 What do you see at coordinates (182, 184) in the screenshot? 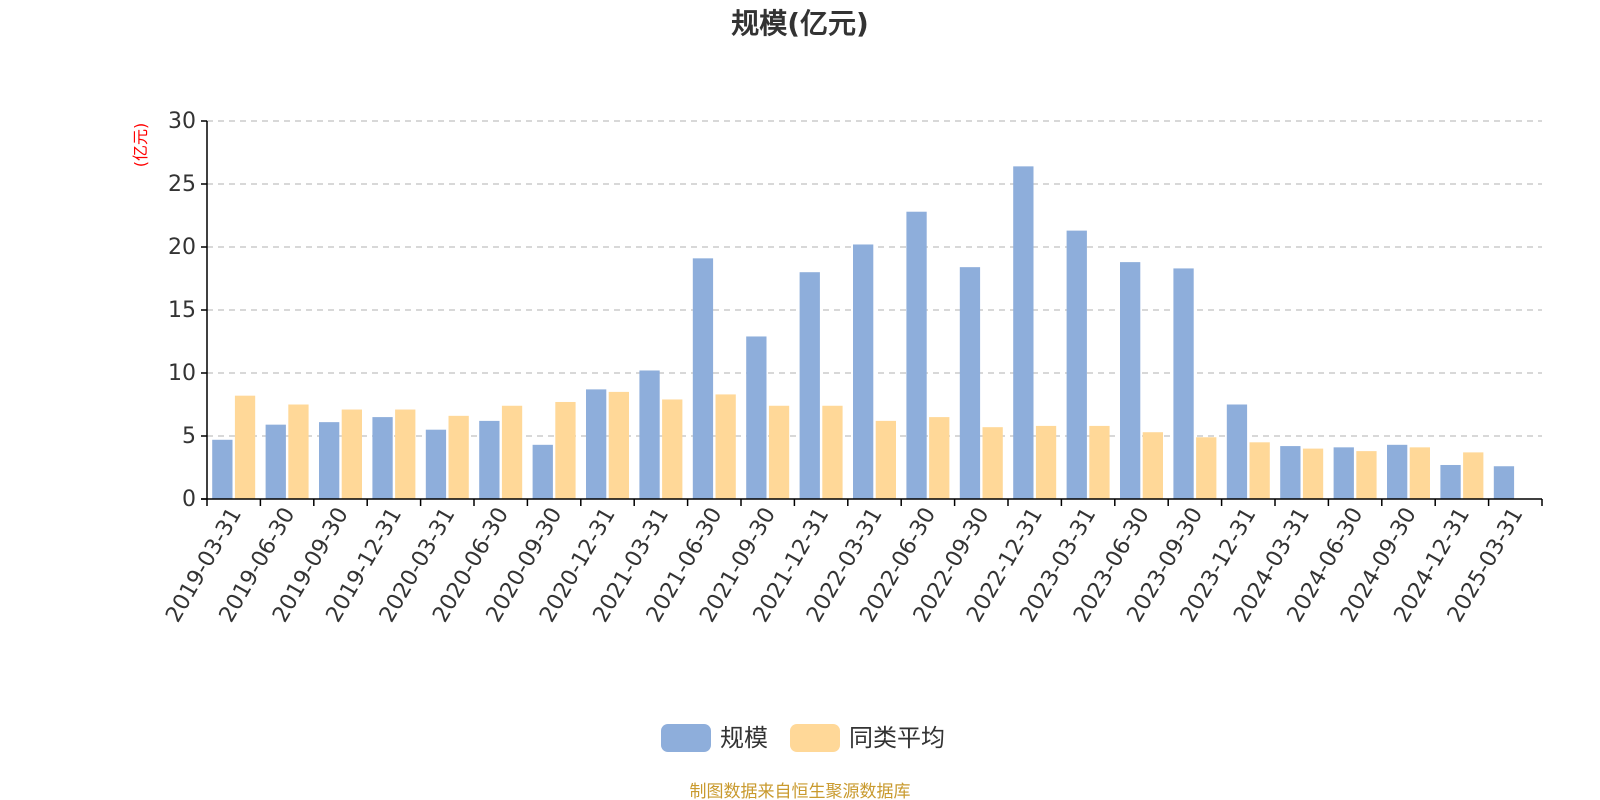
I see `y-tick-label: 25` at bounding box center [182, 184].